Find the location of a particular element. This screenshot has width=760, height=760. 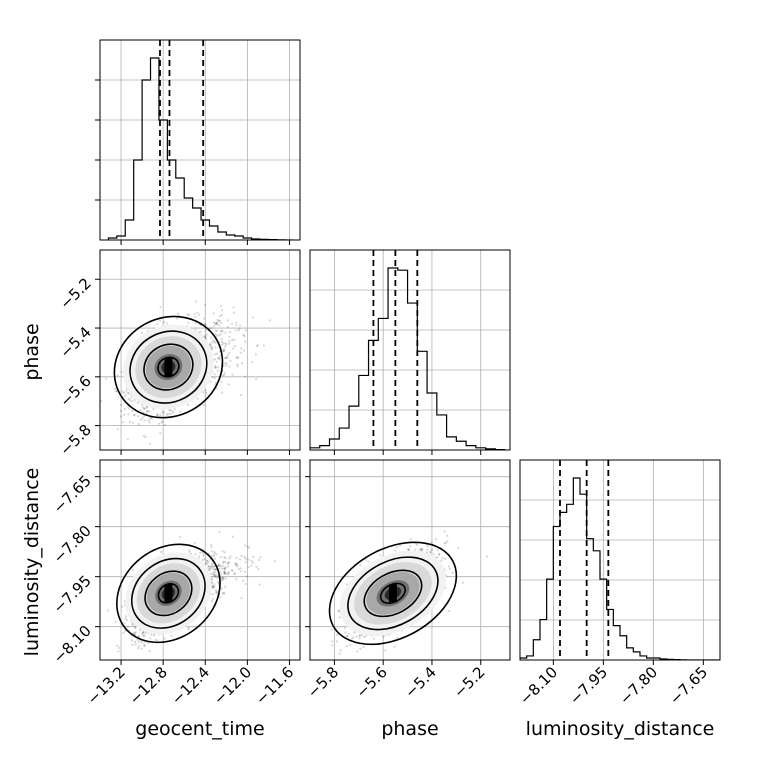

x-tick-label: −5.2 is located at coordinates (469, 682).